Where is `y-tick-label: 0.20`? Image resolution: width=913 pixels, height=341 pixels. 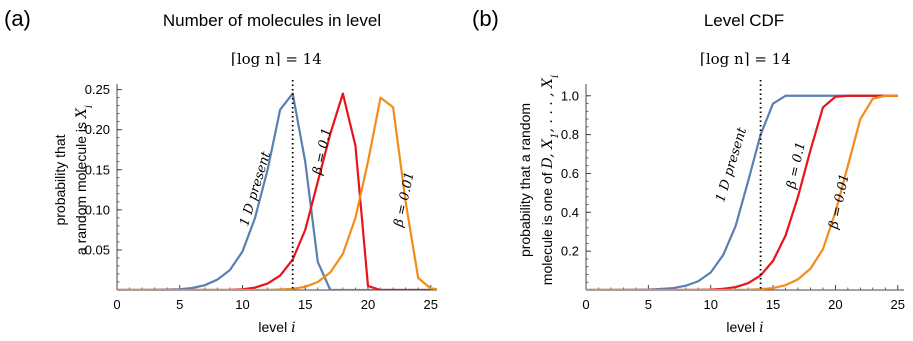
y-tick-label: 0.20 is located at coordinates (97, 129).